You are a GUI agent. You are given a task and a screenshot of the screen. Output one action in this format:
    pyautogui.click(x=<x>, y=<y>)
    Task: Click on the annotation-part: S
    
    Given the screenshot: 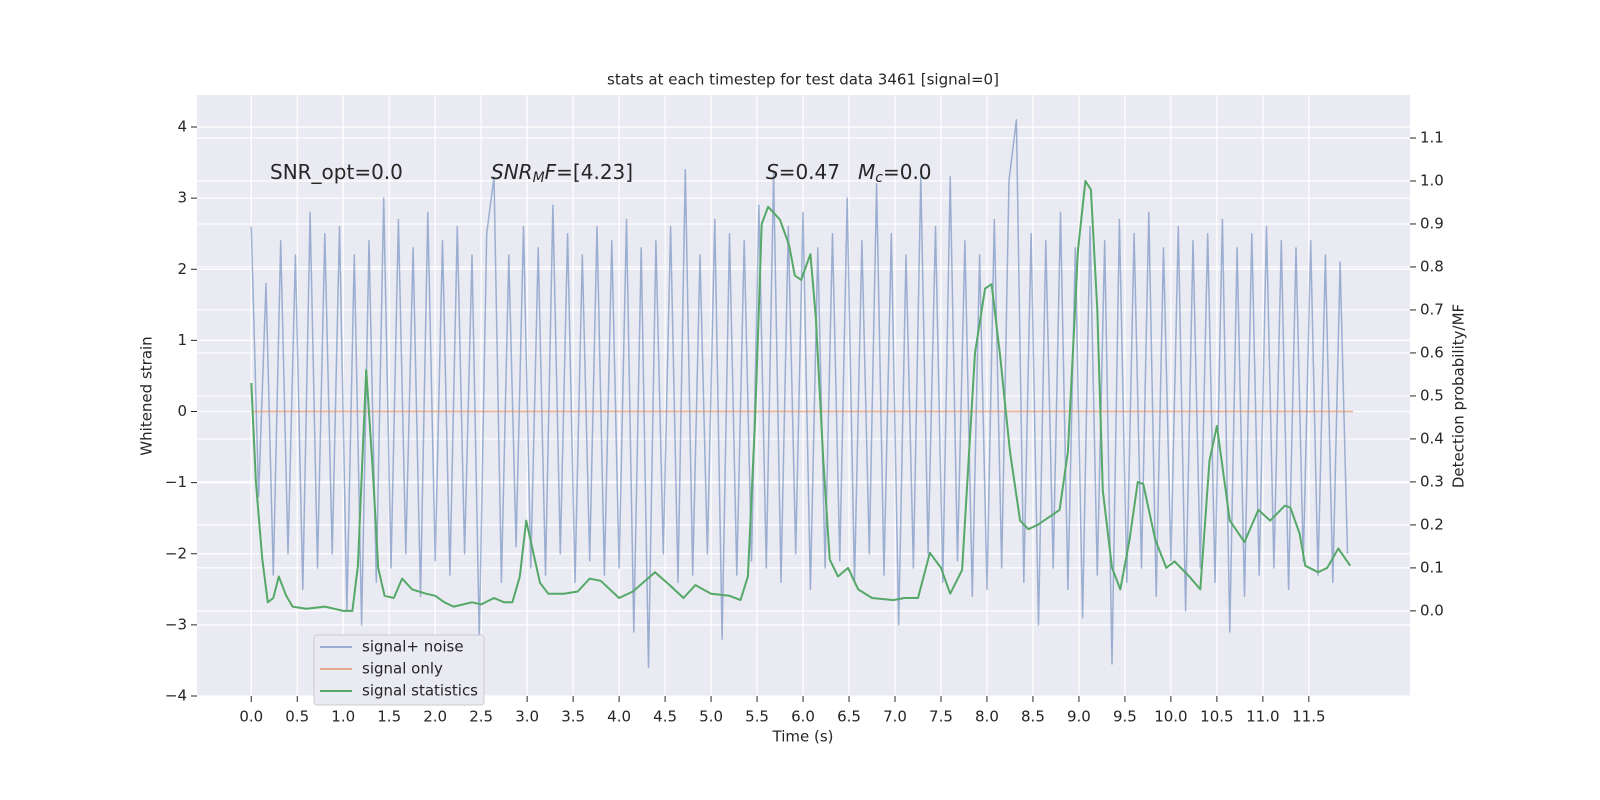 What is the action you would take?
    pyautogui.click(x=772, y=172)
    